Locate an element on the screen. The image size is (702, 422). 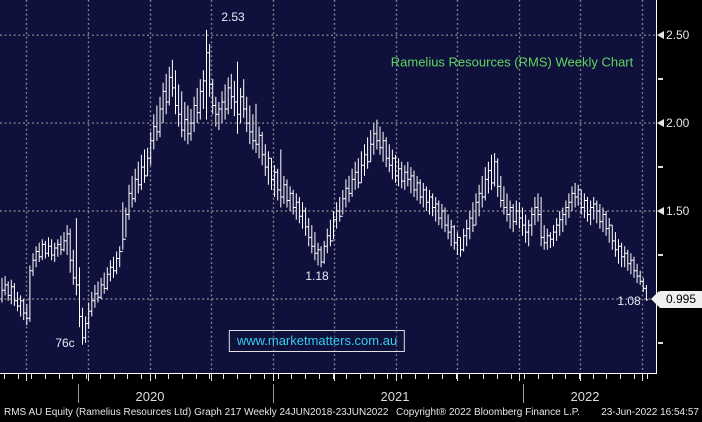
price-annotation: 76c is located at coordinates (65, 343).